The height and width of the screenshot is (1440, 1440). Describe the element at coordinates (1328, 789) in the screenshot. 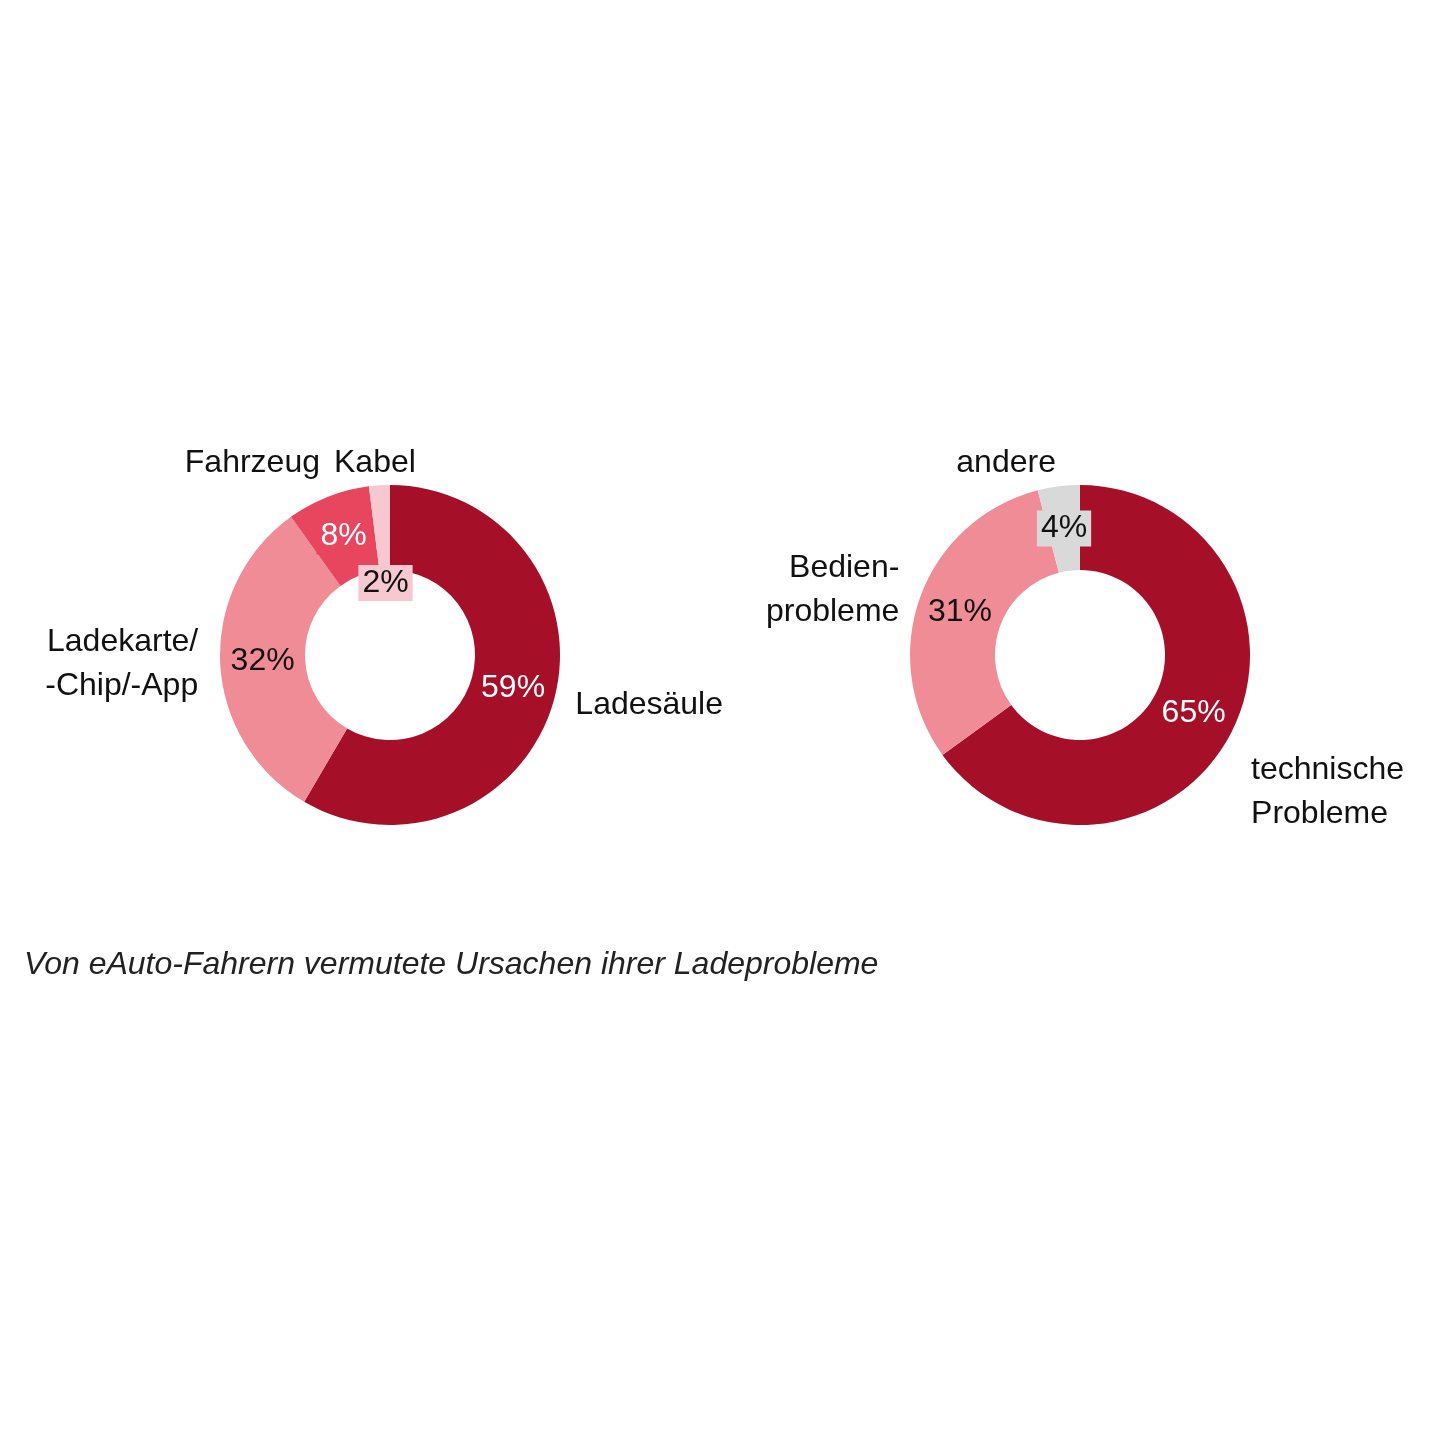

I see `slice-label: technische Probleme` at that location.